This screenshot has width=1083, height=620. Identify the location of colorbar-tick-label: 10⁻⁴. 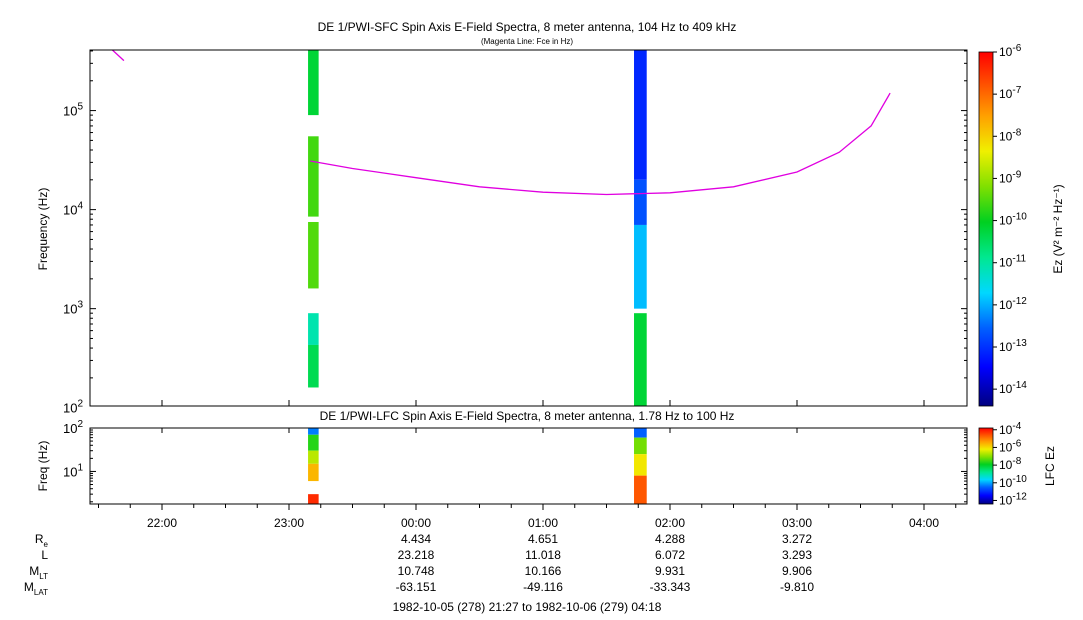
(1010, 429).